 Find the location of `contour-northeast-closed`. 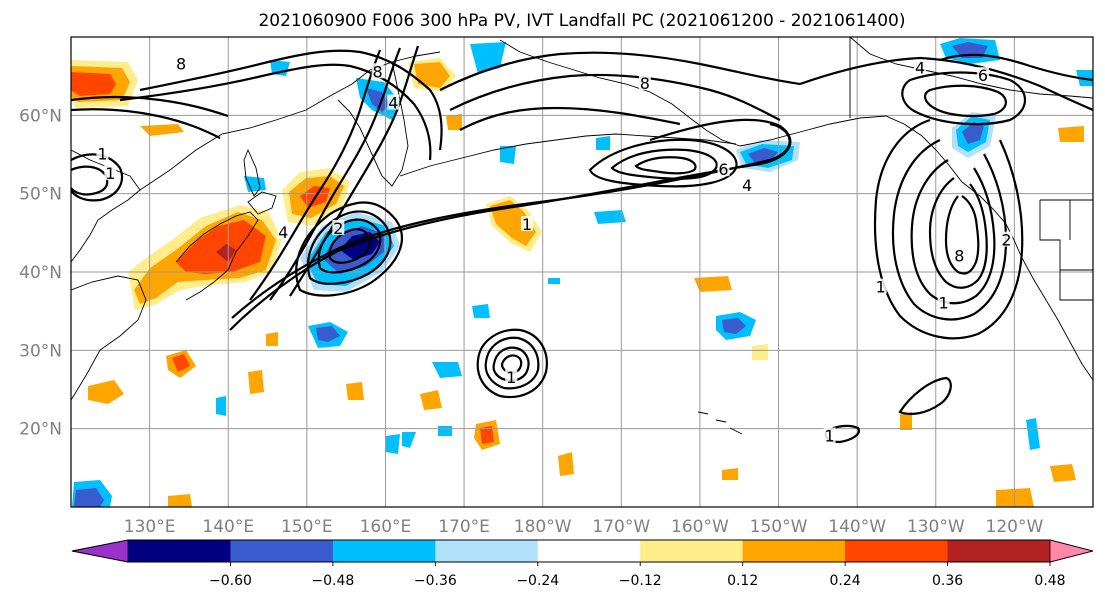

contour-northeast-closed is located at coordinates (963, 98).